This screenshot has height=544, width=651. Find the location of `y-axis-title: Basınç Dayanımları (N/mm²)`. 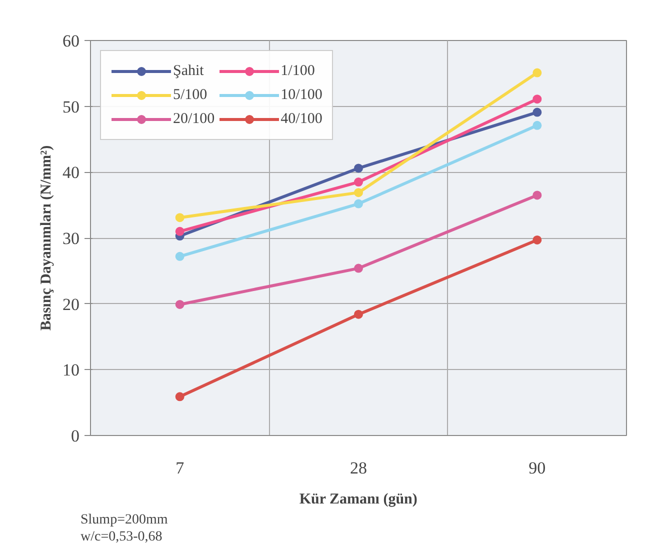

y-axis-title: Basınç Dayanımları (N/mm²) is located at coordinates (46, 238).